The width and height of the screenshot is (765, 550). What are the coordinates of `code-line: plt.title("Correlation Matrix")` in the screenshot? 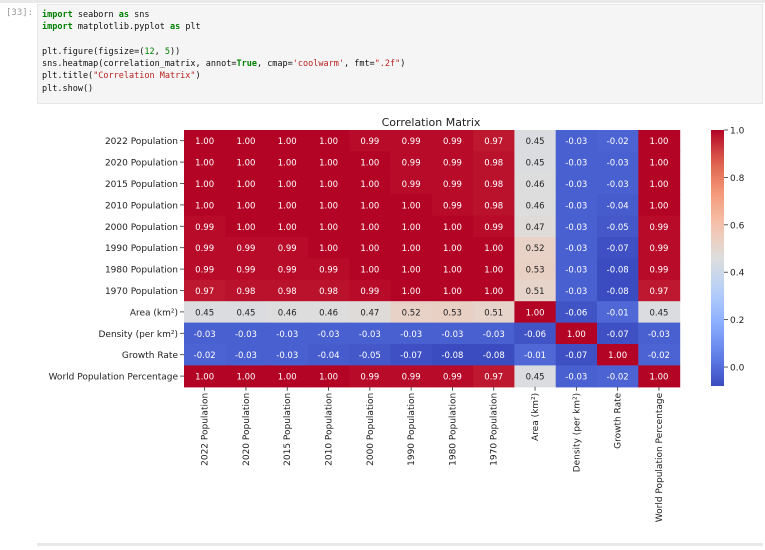 It's located at (223, 76).